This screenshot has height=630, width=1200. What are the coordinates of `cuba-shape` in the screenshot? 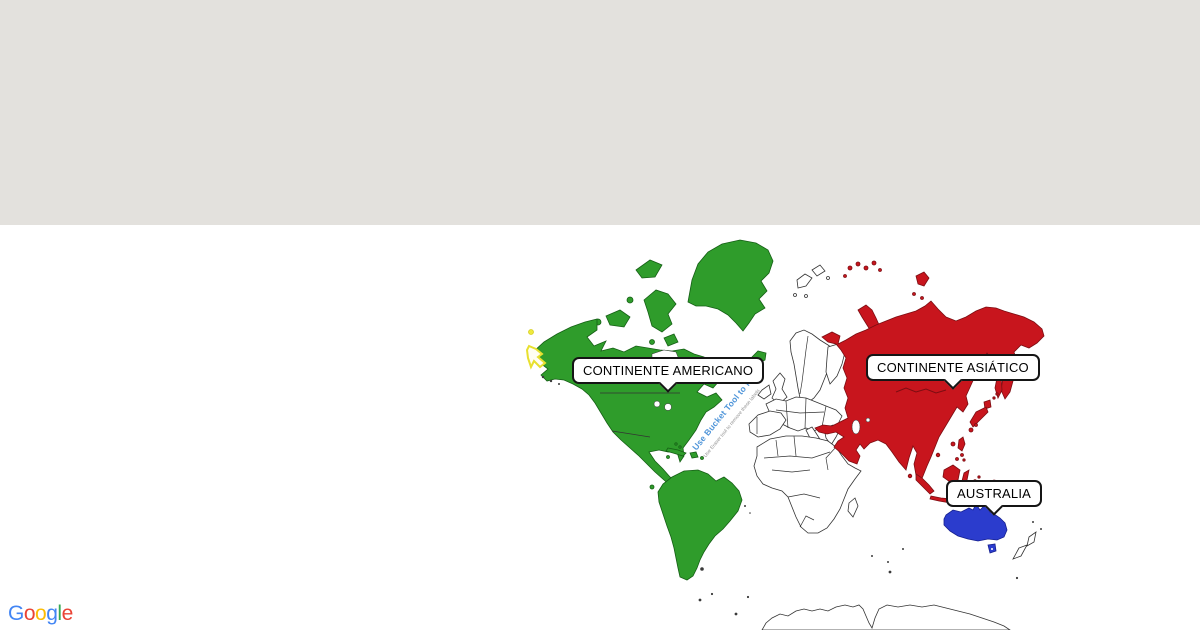 It's located at (676, 452).